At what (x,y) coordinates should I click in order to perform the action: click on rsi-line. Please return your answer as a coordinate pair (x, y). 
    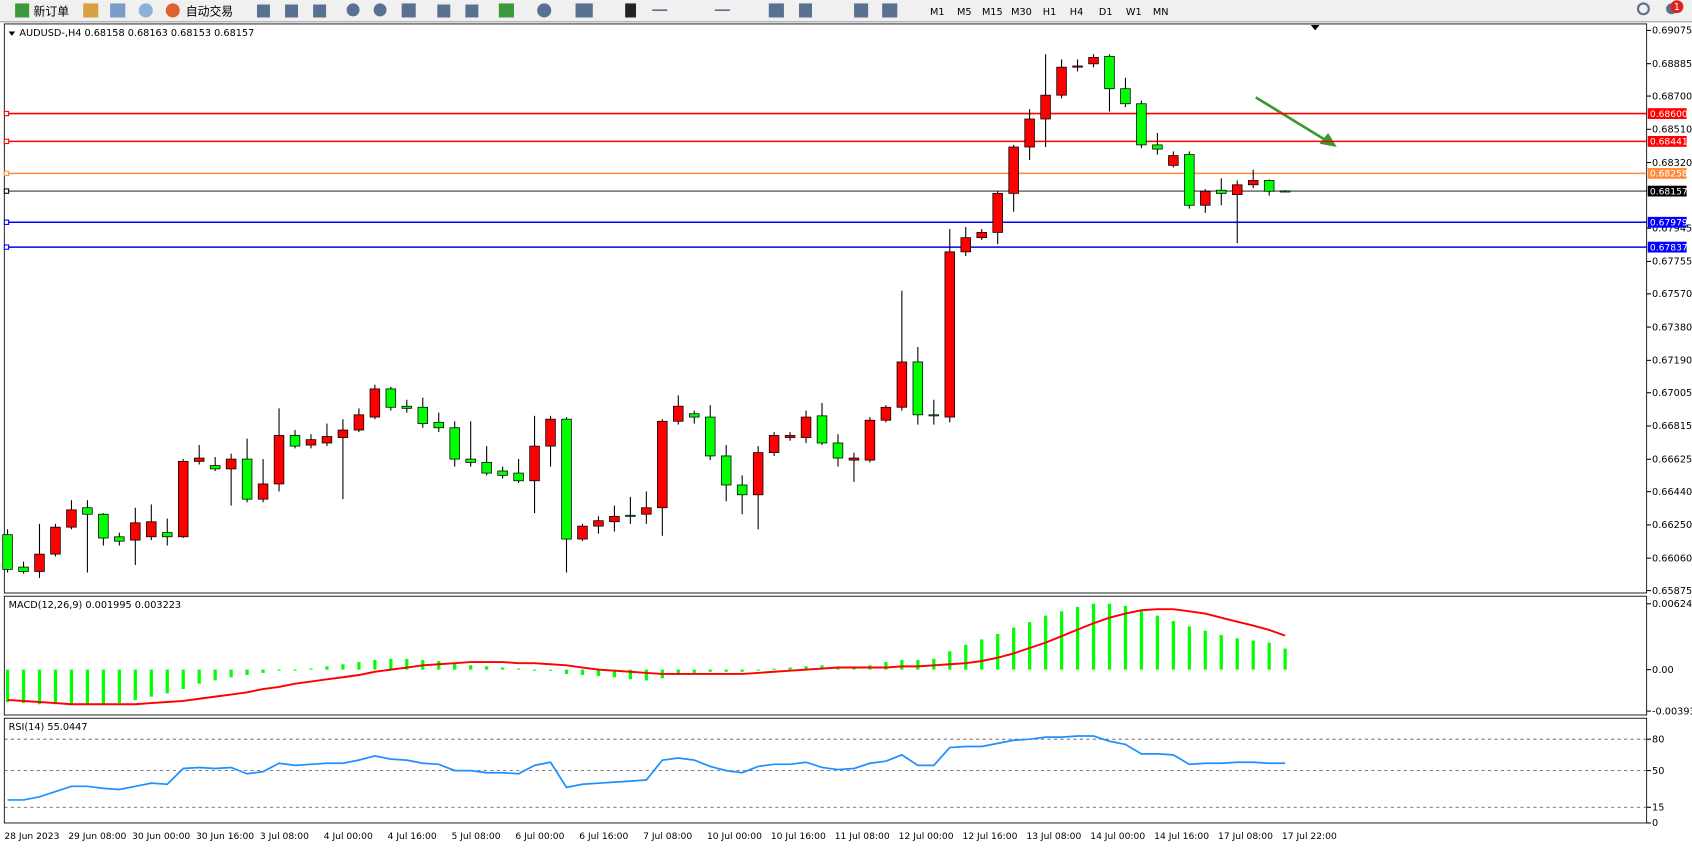
    Looking at the image, I should click on (646, 768).